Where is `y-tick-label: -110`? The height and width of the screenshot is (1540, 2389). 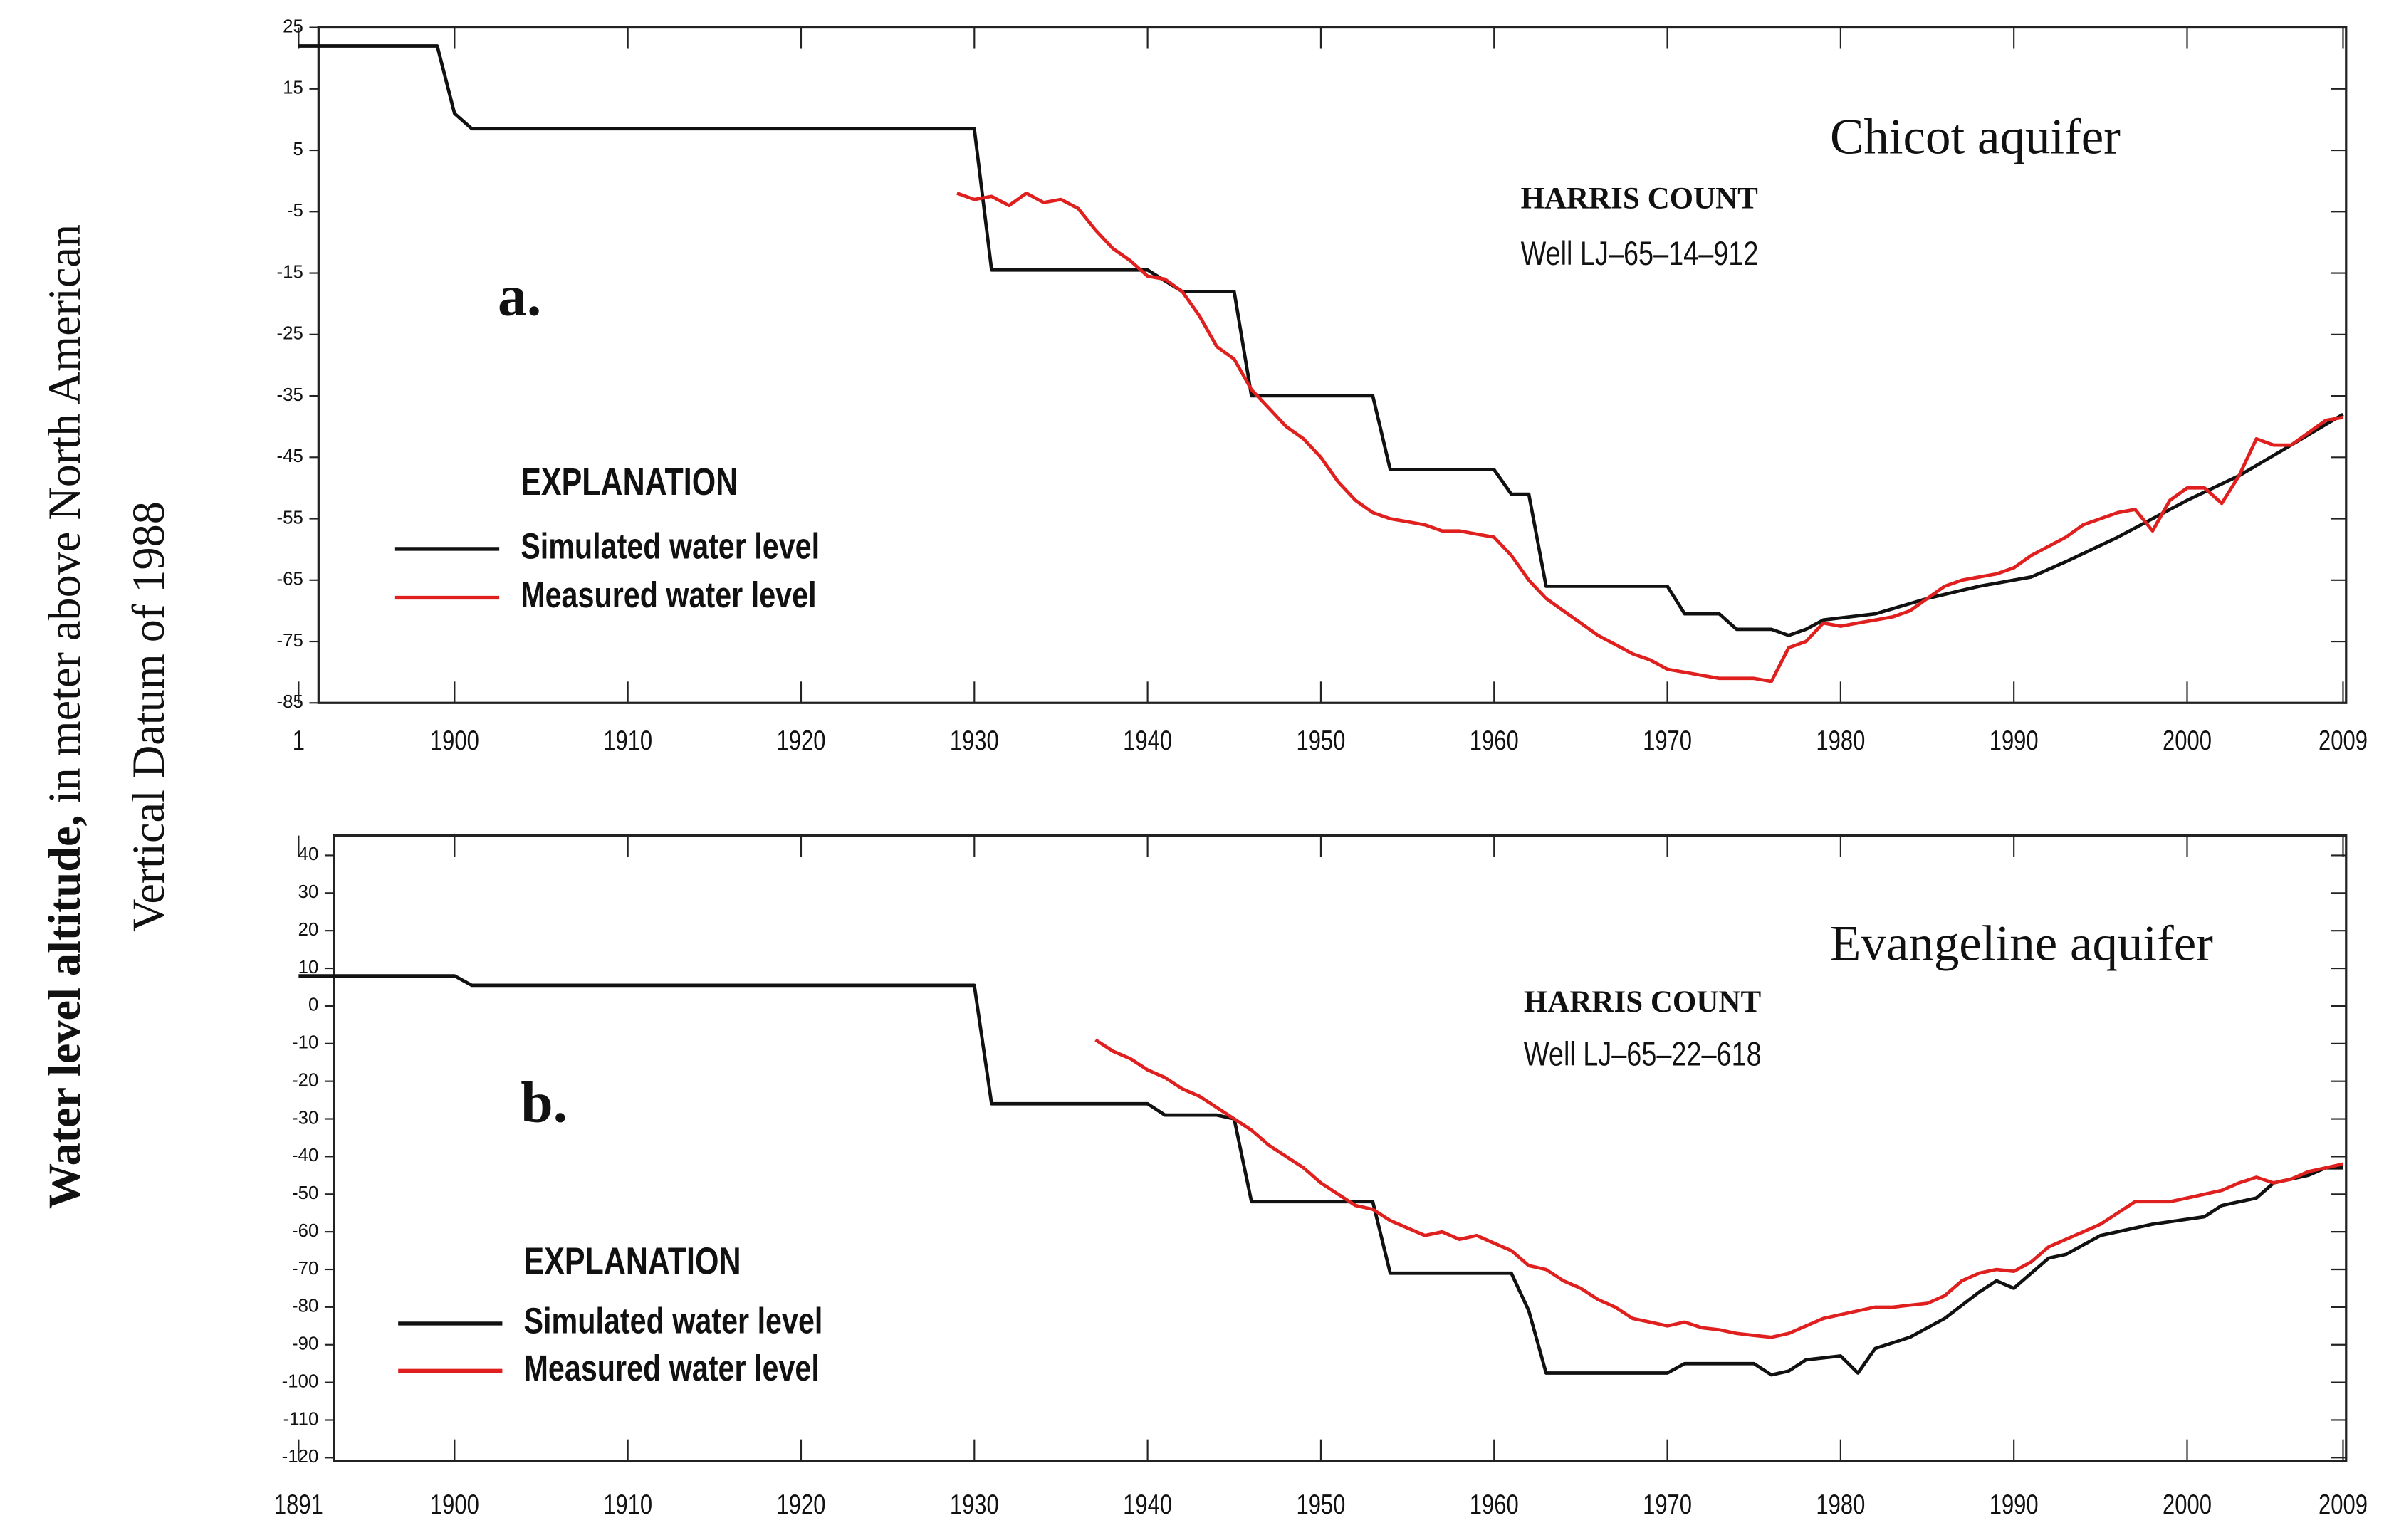 y-tick-label: -110 is located at coordinates (301, 1419).